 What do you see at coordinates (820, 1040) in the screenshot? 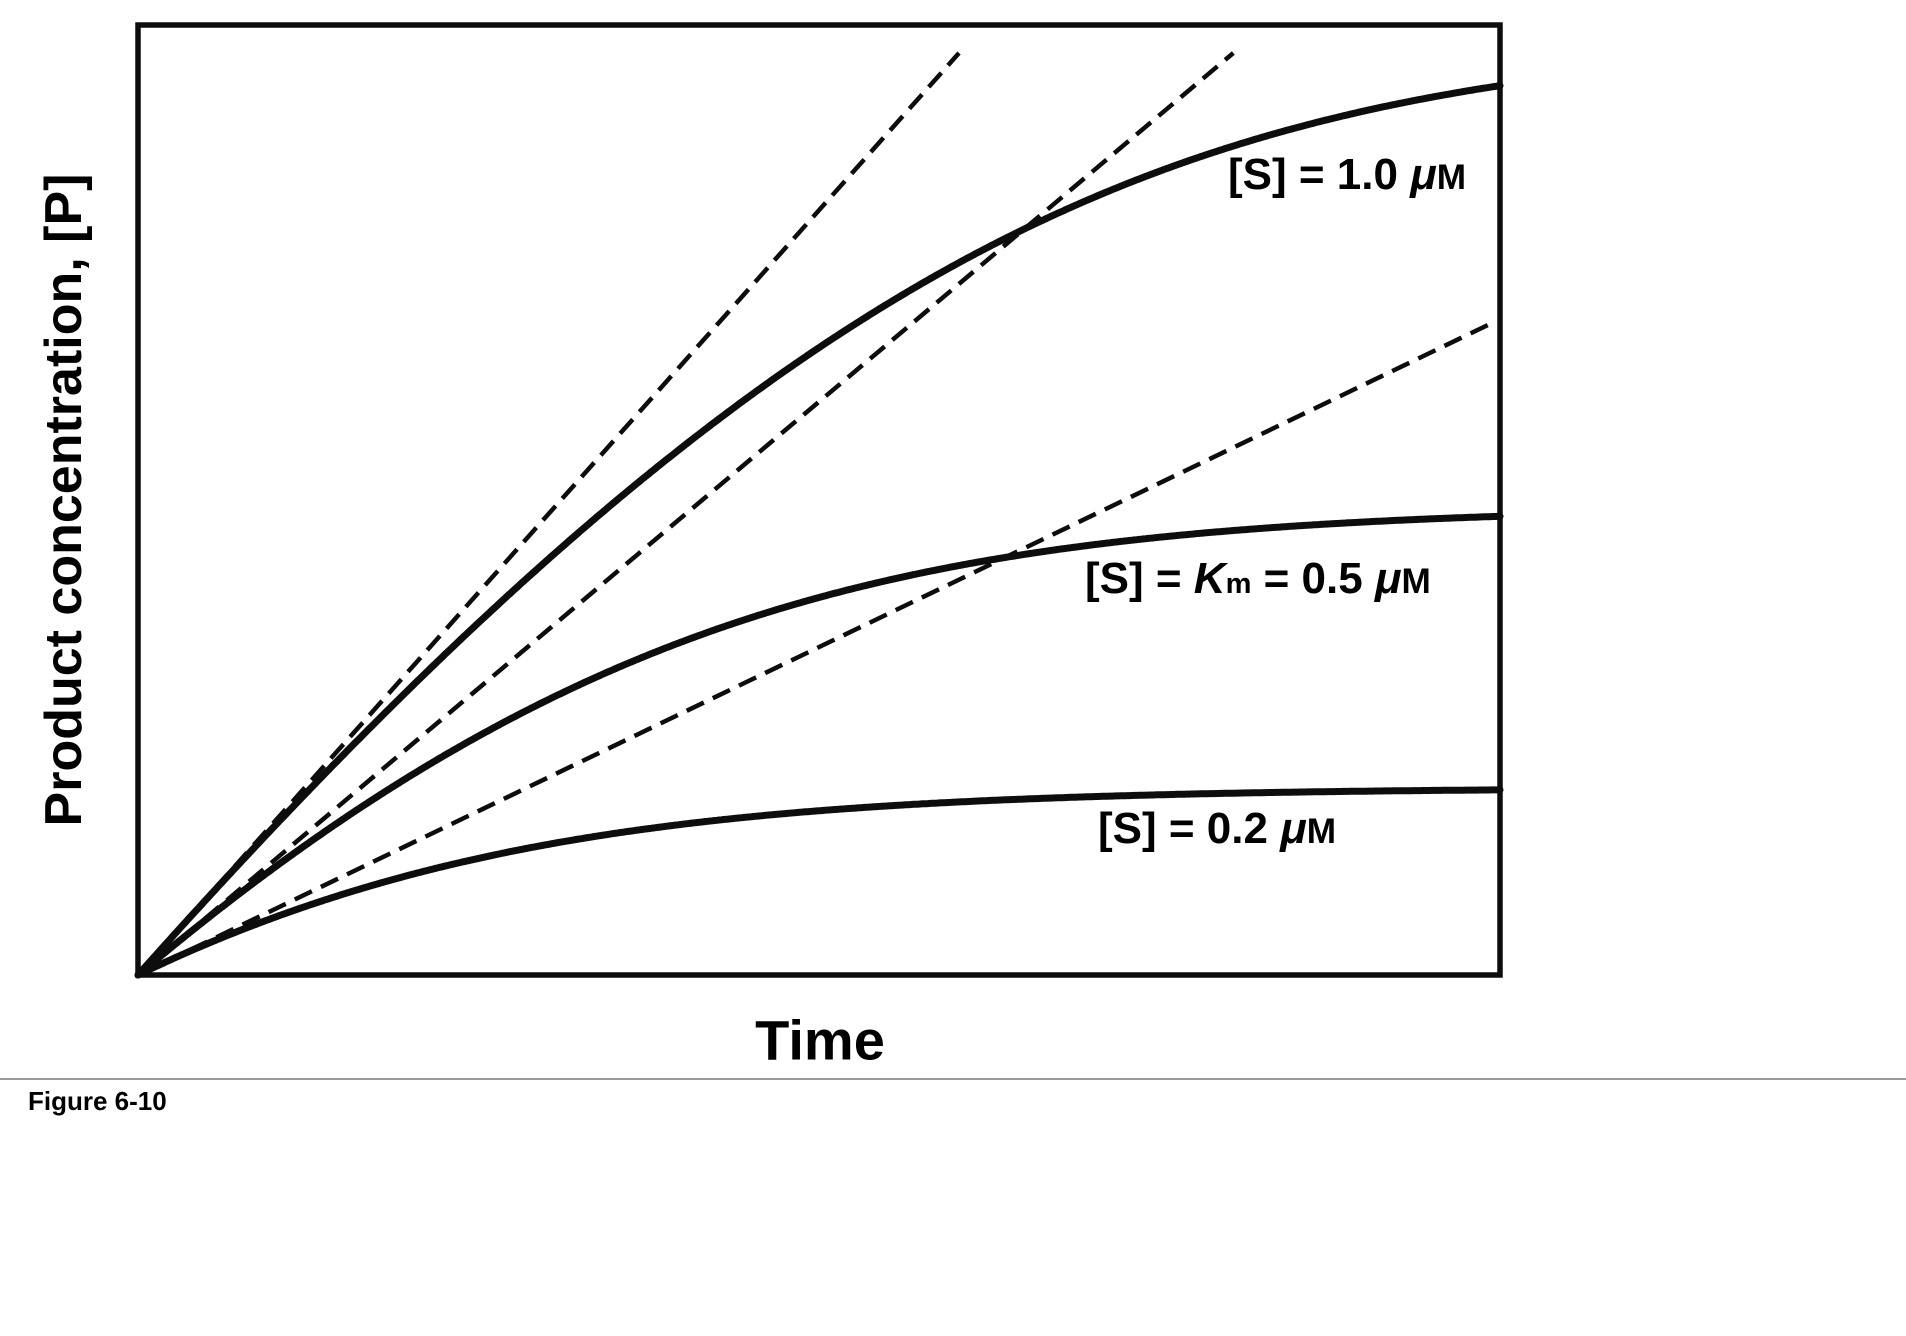
I see `x-axis-label: Time` at bounding box center [820, 1040].